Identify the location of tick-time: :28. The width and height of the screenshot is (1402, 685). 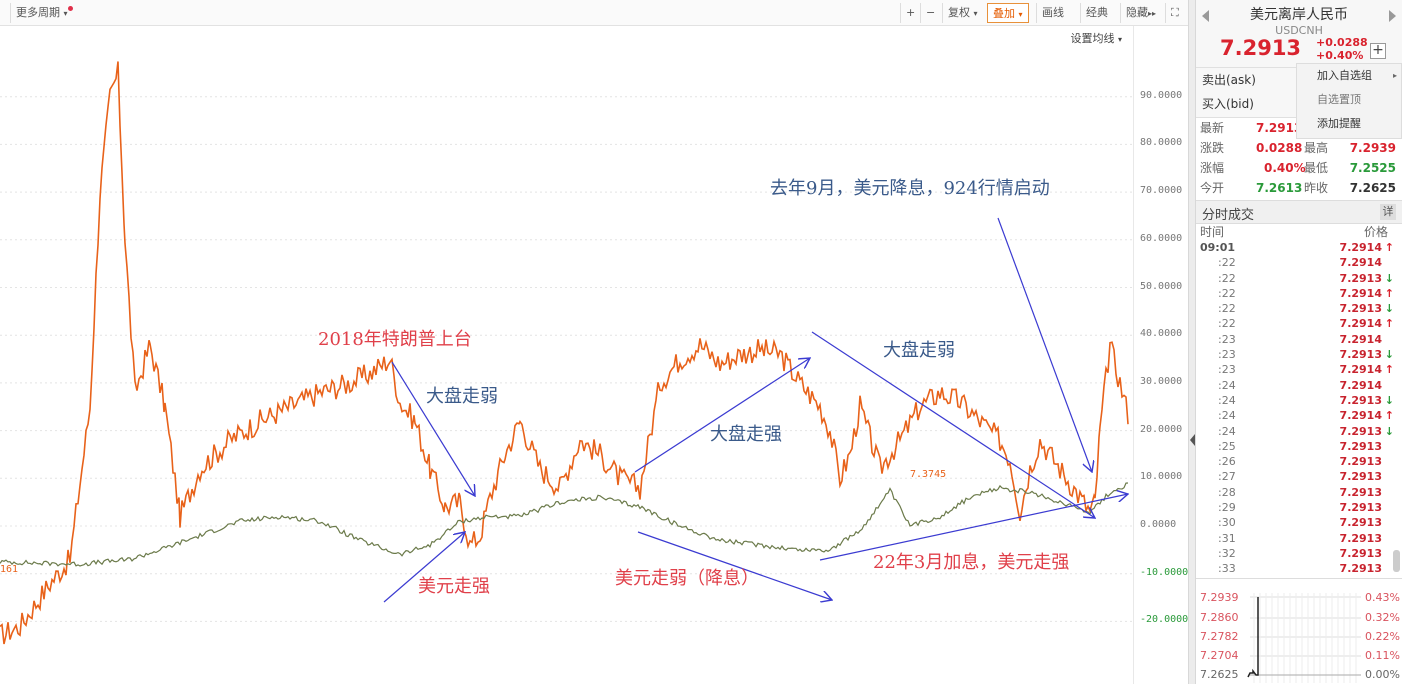
(1227, 492).